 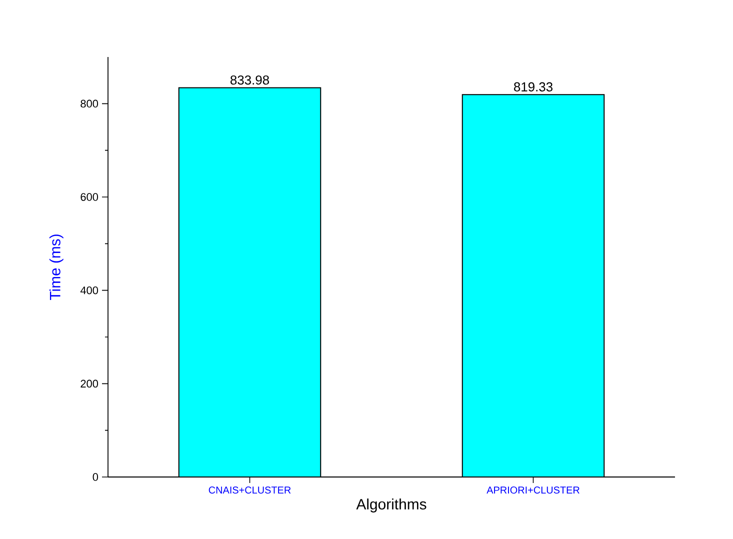 What do you see at coordinates (89, 197) in the screenshot?
I see `y-tick-label: 600` at bounding box center [89, 197].